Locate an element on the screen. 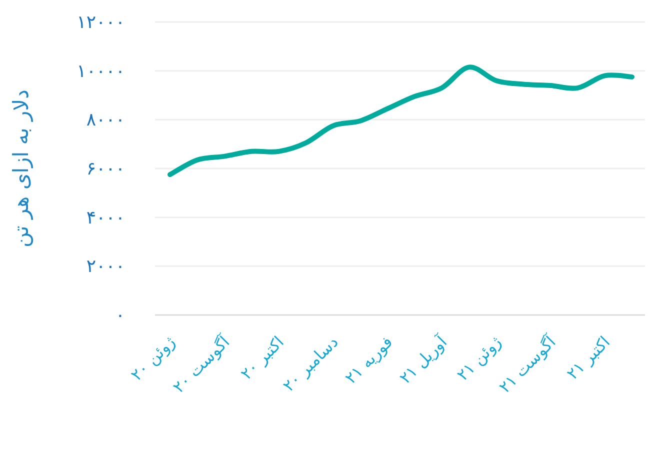 This screenshot has width=651, height=472. y-tick-label: ۱۲۰۰۰ is located at coordinates (100, 22).